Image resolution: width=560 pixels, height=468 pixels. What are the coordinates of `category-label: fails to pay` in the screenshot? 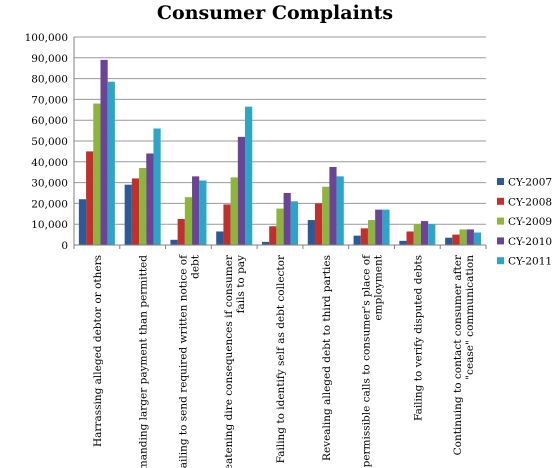 It's located at (241, 284).